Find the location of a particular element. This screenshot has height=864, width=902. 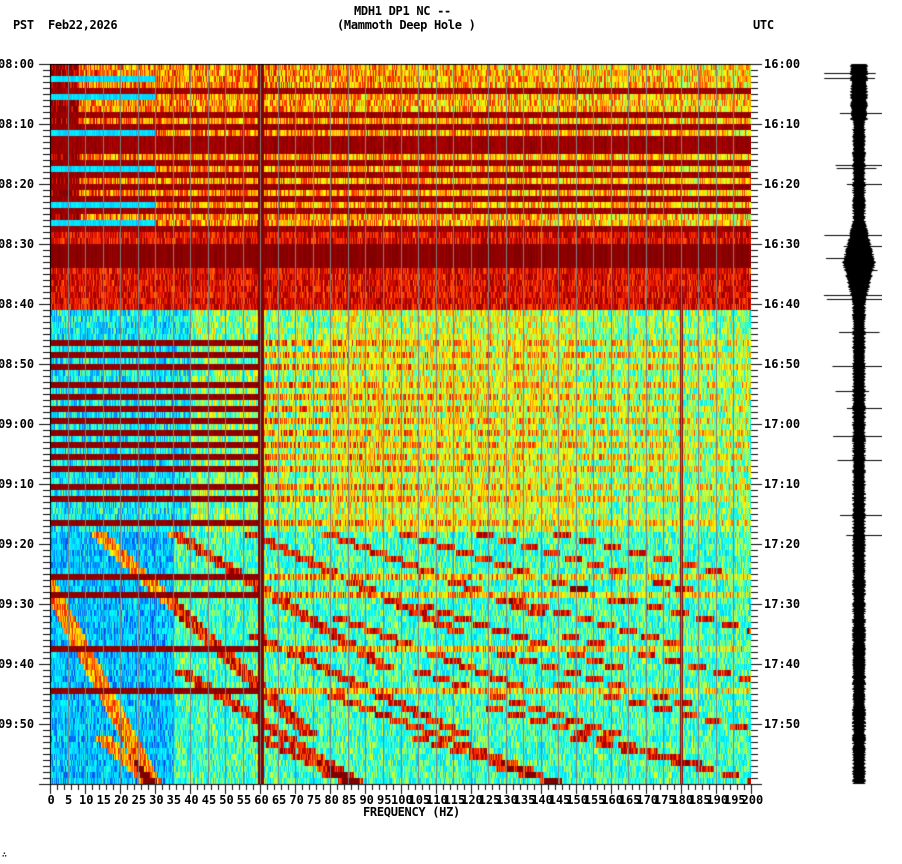

frequency-tick-label: 180 is located at coordinates (682, 800).